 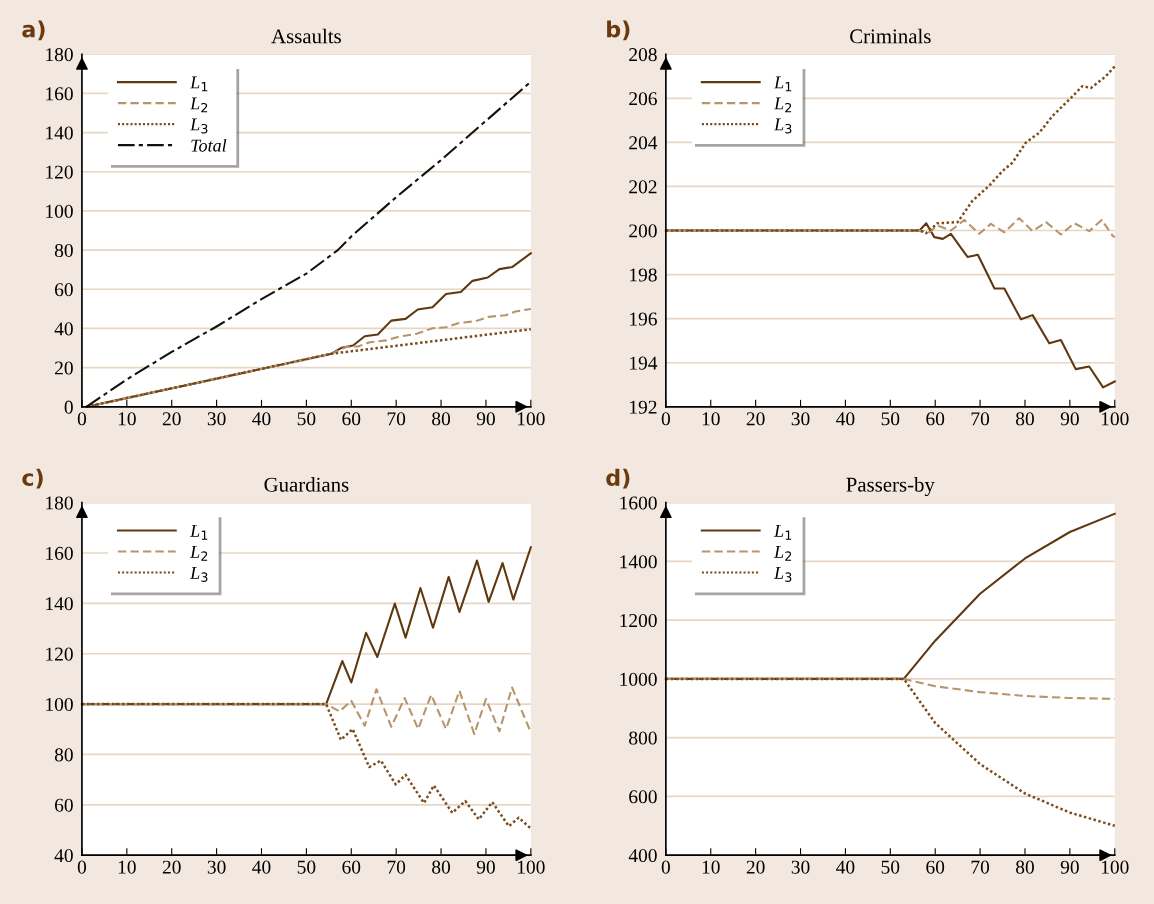 What do you see at coordinates (638, 620) in the screenshot?
I see `y-tick-label: 1200` at bounding box center [638, 620].